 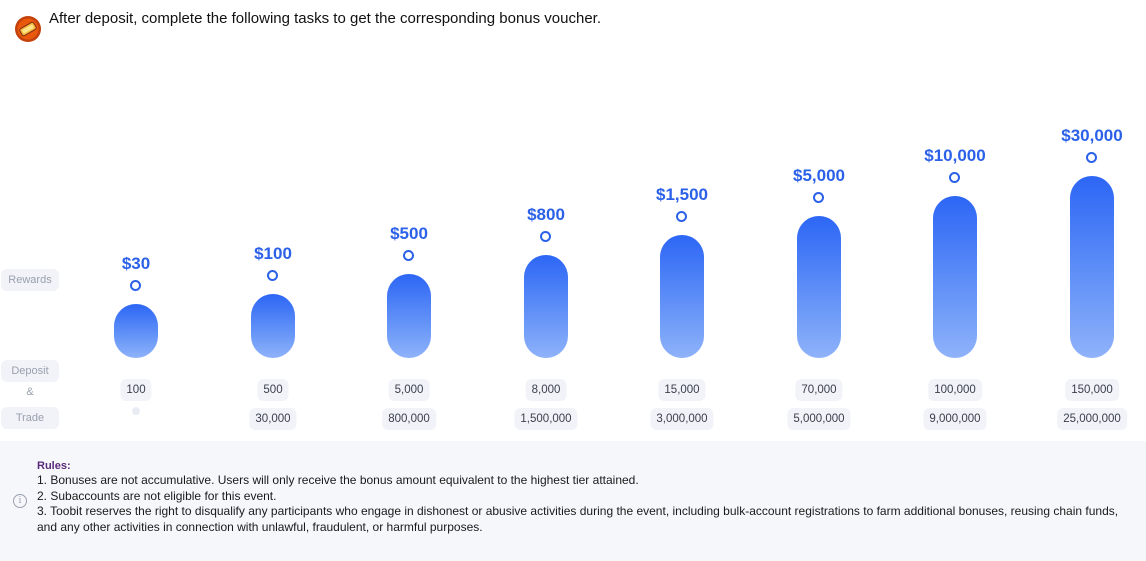 I want to click on trade-amount: 25,000,000, so click(x=1092, y=419).